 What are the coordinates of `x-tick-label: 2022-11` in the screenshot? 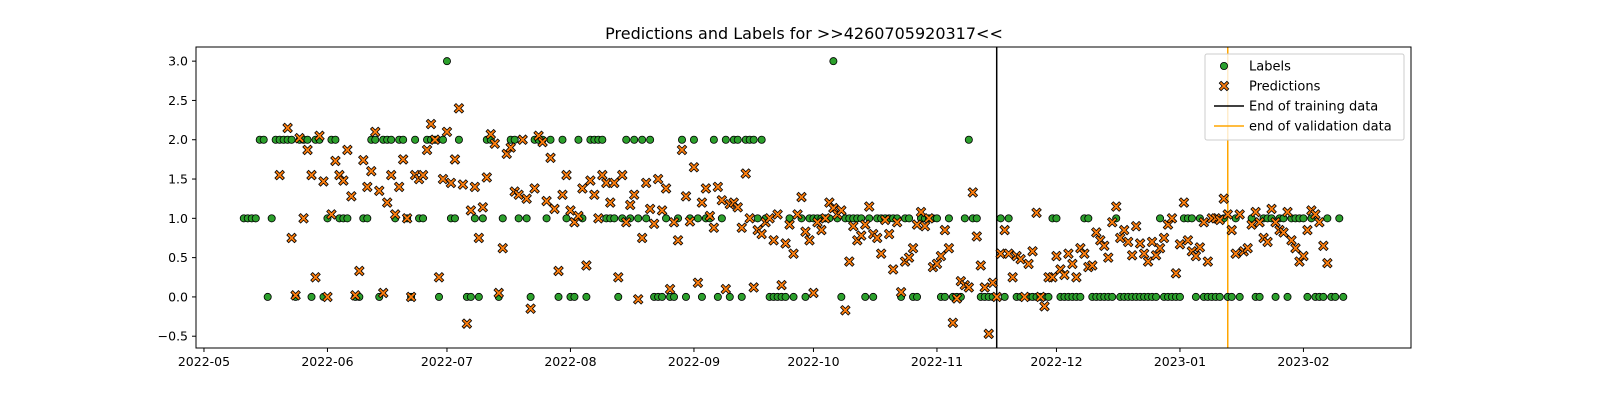 It's located at (937, 361).